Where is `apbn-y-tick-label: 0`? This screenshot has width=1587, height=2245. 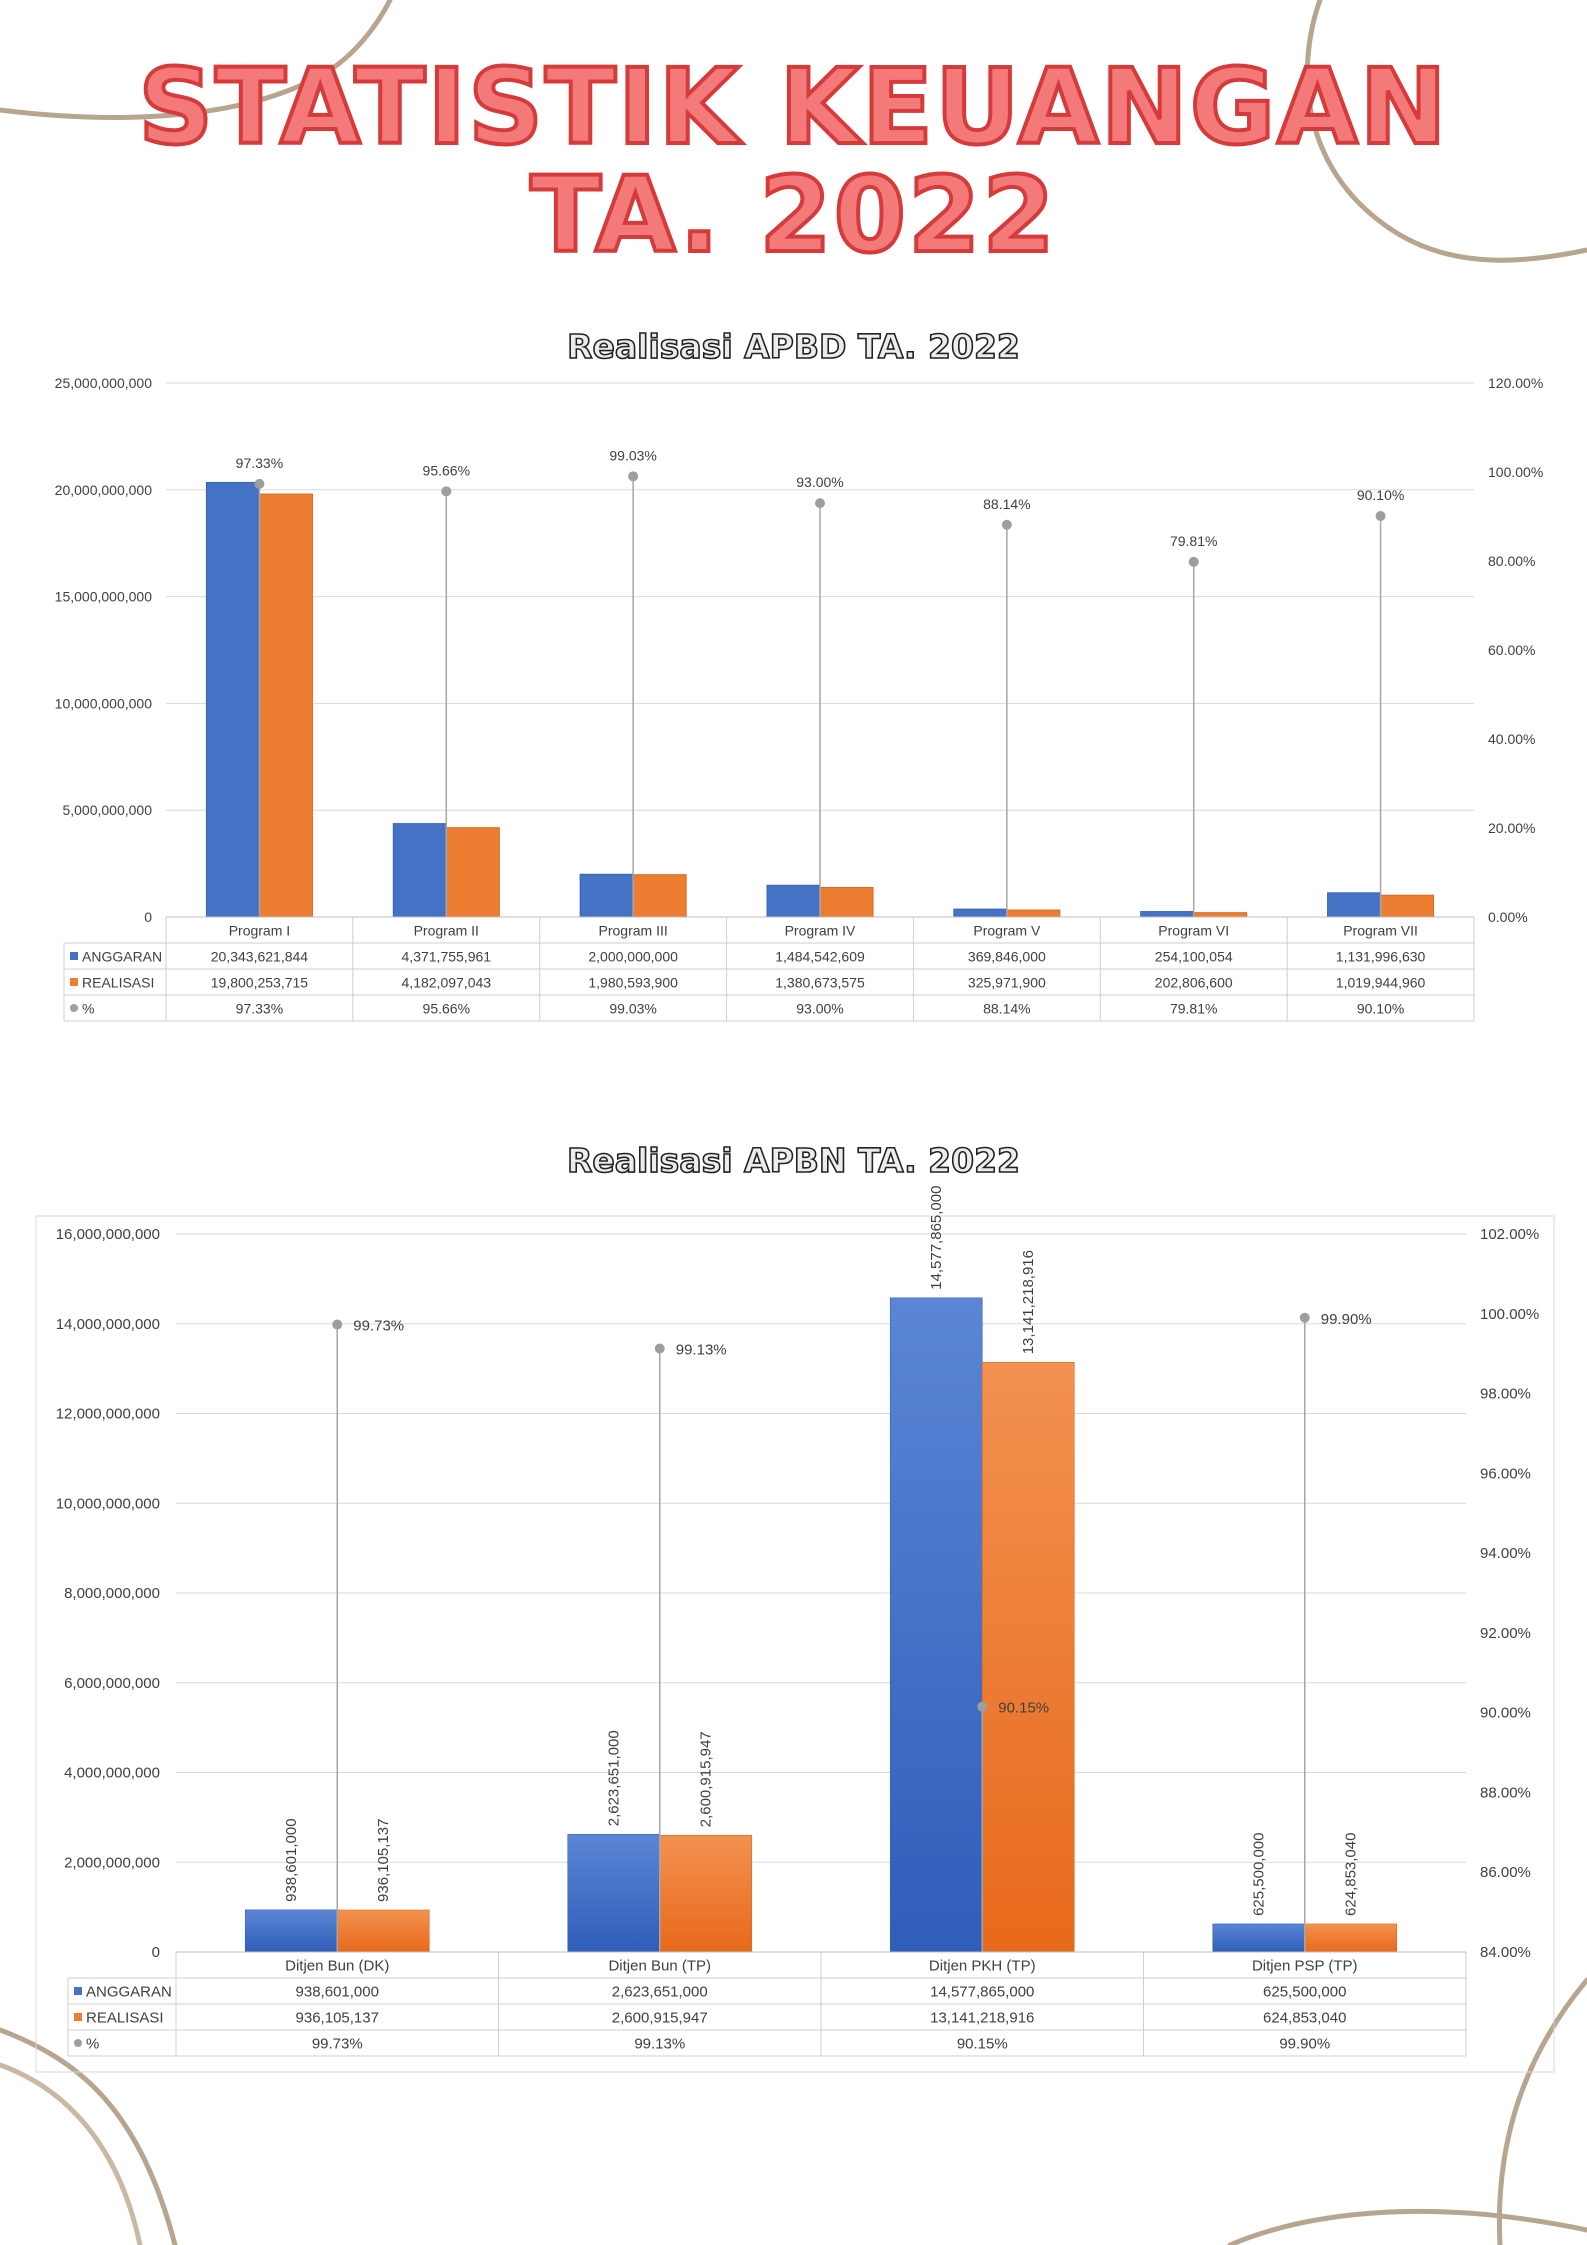
apbn-y-tick-label: 0 is located at coordinates (156, 1952).